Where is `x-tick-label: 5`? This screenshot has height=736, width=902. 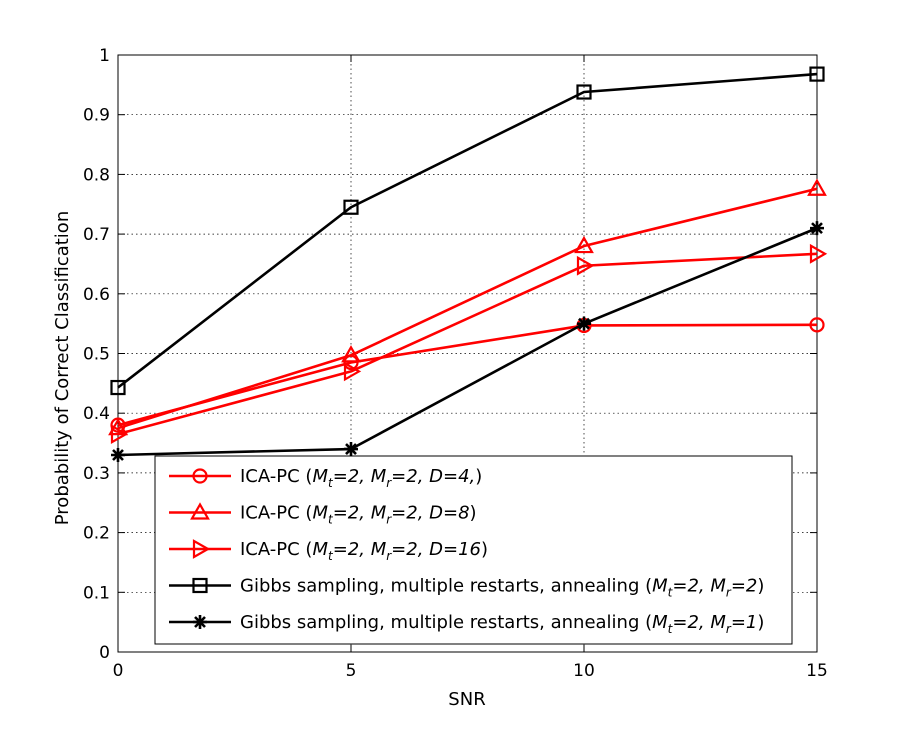
x-tick-label: 5 is located at coordinates (351, 671).